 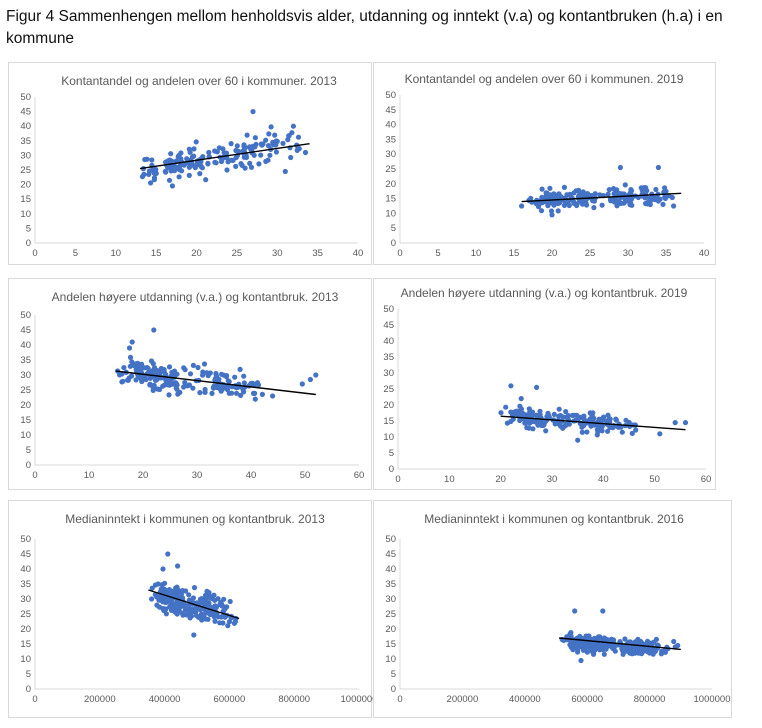 What do you see at coordinates (654, 479) in the screenshot?
I see `x-tick-label: 50` at bounding box center [654, 479].